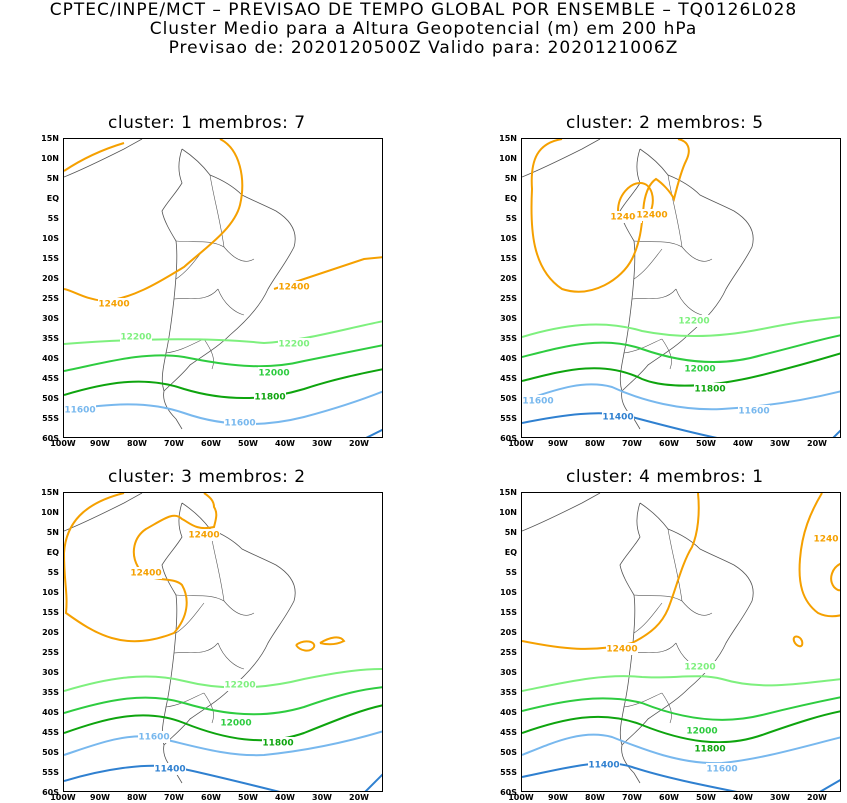  I want to click on map-panel-3: 12400 12400 12200 12000 11800 11600 11400, so click(223, 642).